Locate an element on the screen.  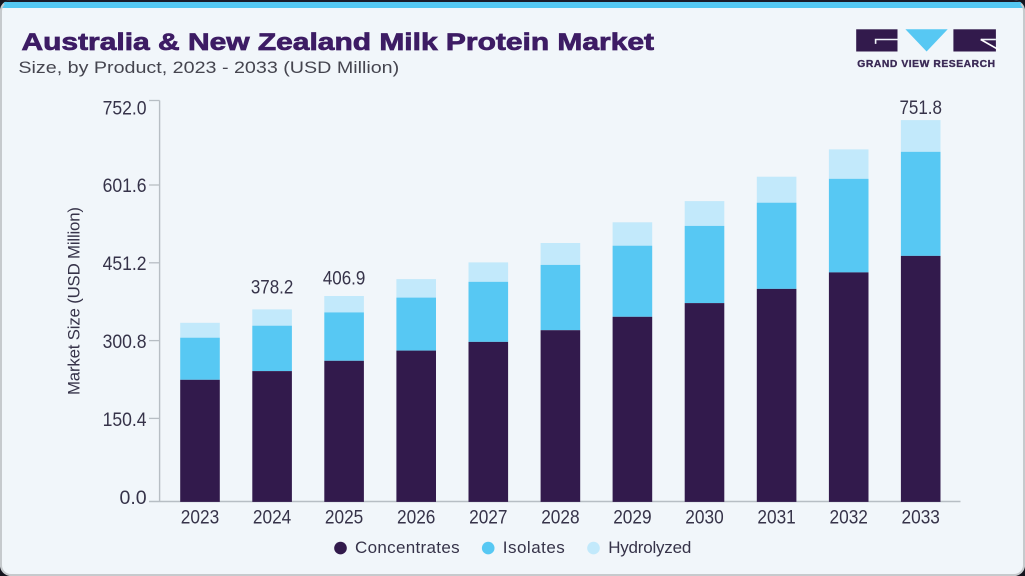
svg-text: 2027 is located at coordinates (488, 518).